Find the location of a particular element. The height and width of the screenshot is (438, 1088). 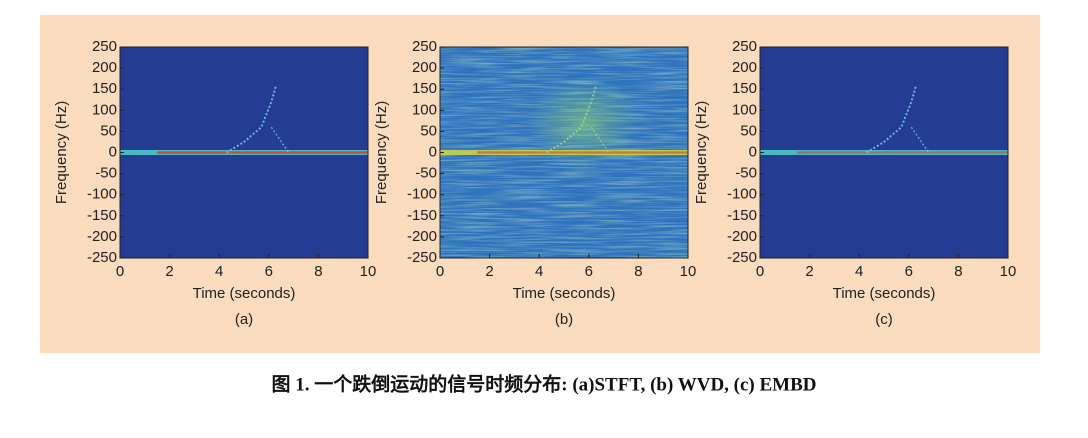

subfigure-label: (c) is located at coordinates (884, 319).